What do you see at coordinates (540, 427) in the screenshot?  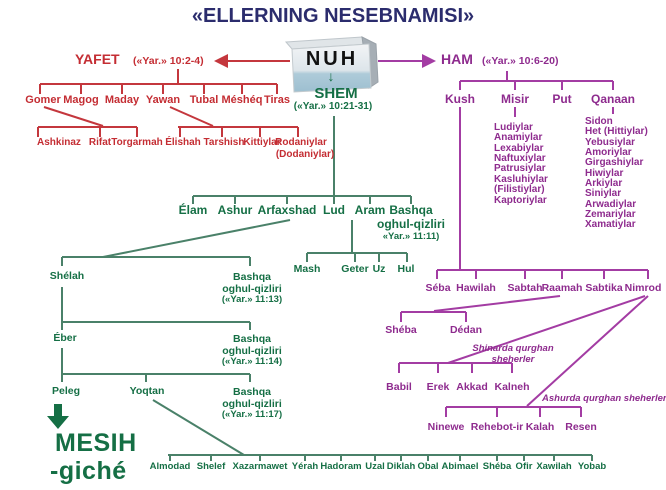 I see `city-kalah: Kalah` at bounding box center [540, 427].